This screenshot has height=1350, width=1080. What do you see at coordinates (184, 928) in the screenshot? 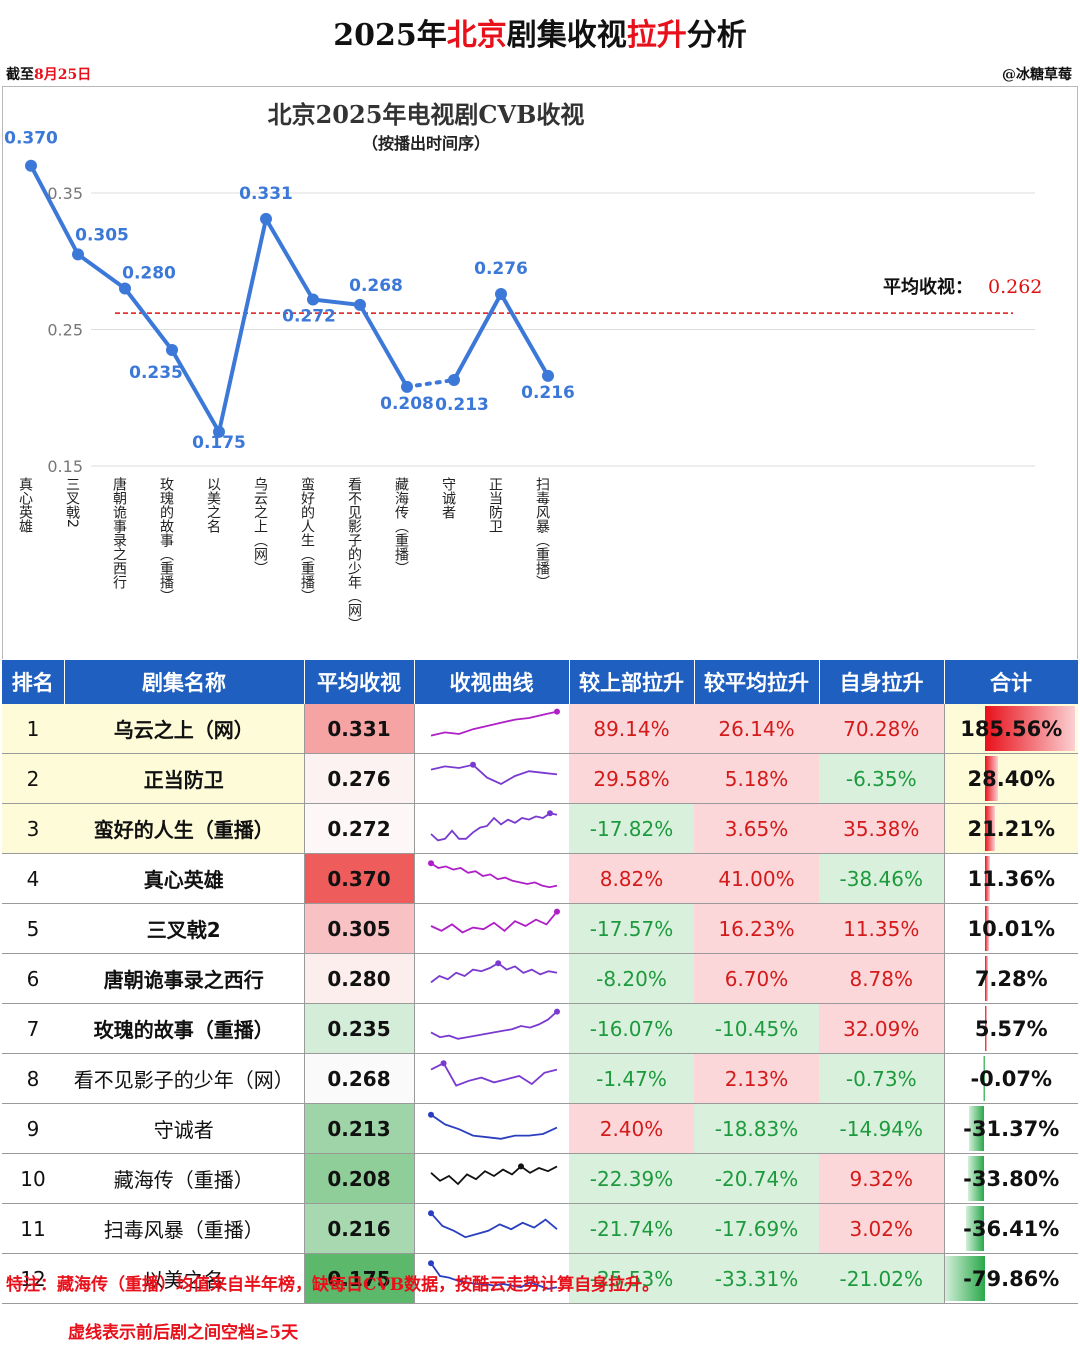
I see `drama-name-cell: 三叉戟2` at bounding box center [184, 928].